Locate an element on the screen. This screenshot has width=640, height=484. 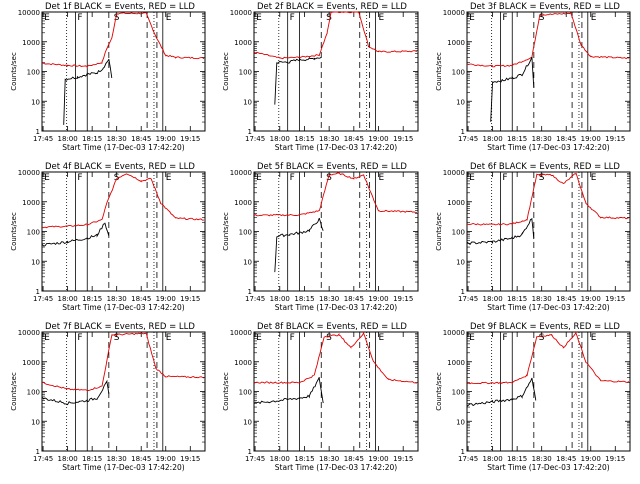
panel-title: Det 8f BLACK = Events, RED = LLD is located at coordinates (332, 327).